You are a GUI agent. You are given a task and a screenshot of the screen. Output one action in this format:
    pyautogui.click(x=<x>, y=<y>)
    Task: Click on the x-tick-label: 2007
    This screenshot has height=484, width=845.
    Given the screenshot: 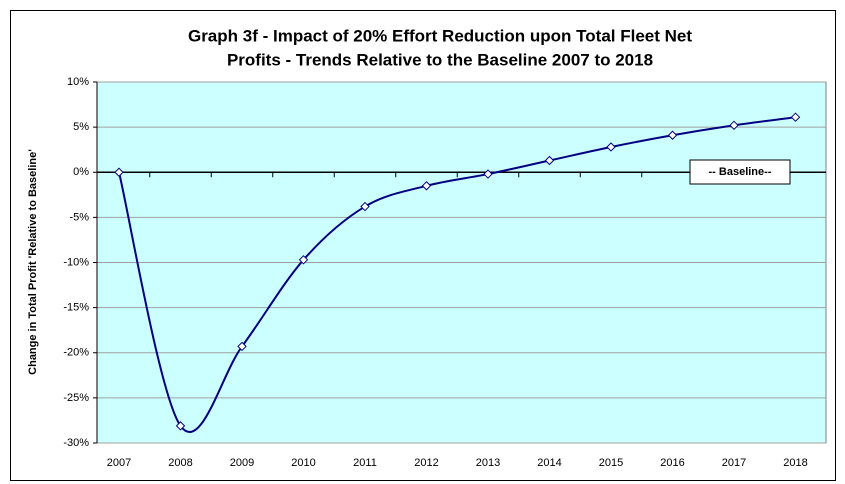 What is the action you would take?
    pyautogui.click(x=119, y=463)
    